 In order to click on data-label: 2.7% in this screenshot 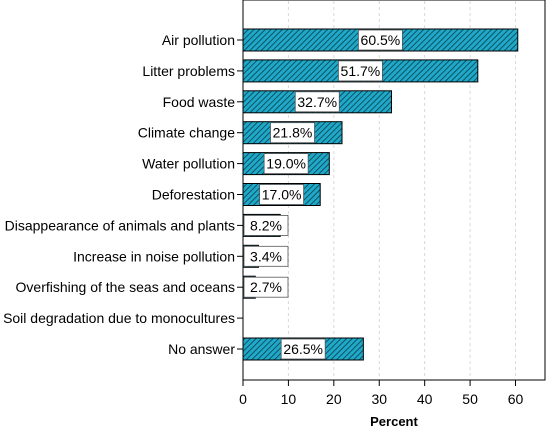, I will do `click(266, 287)`.